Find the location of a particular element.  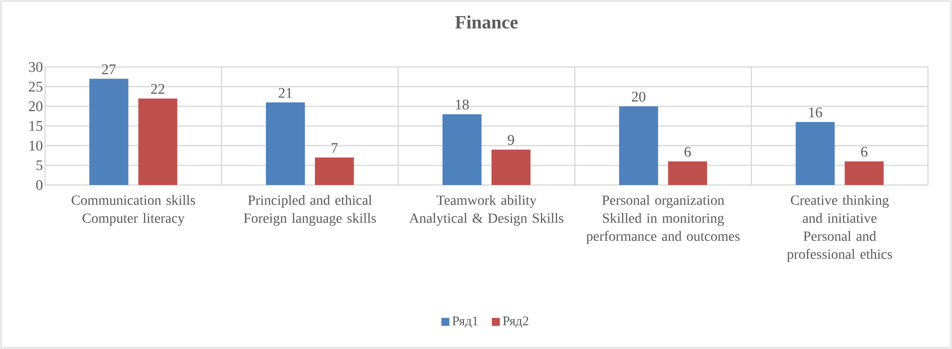

y-tick-label: 25 is located at coordinates (35, 87).